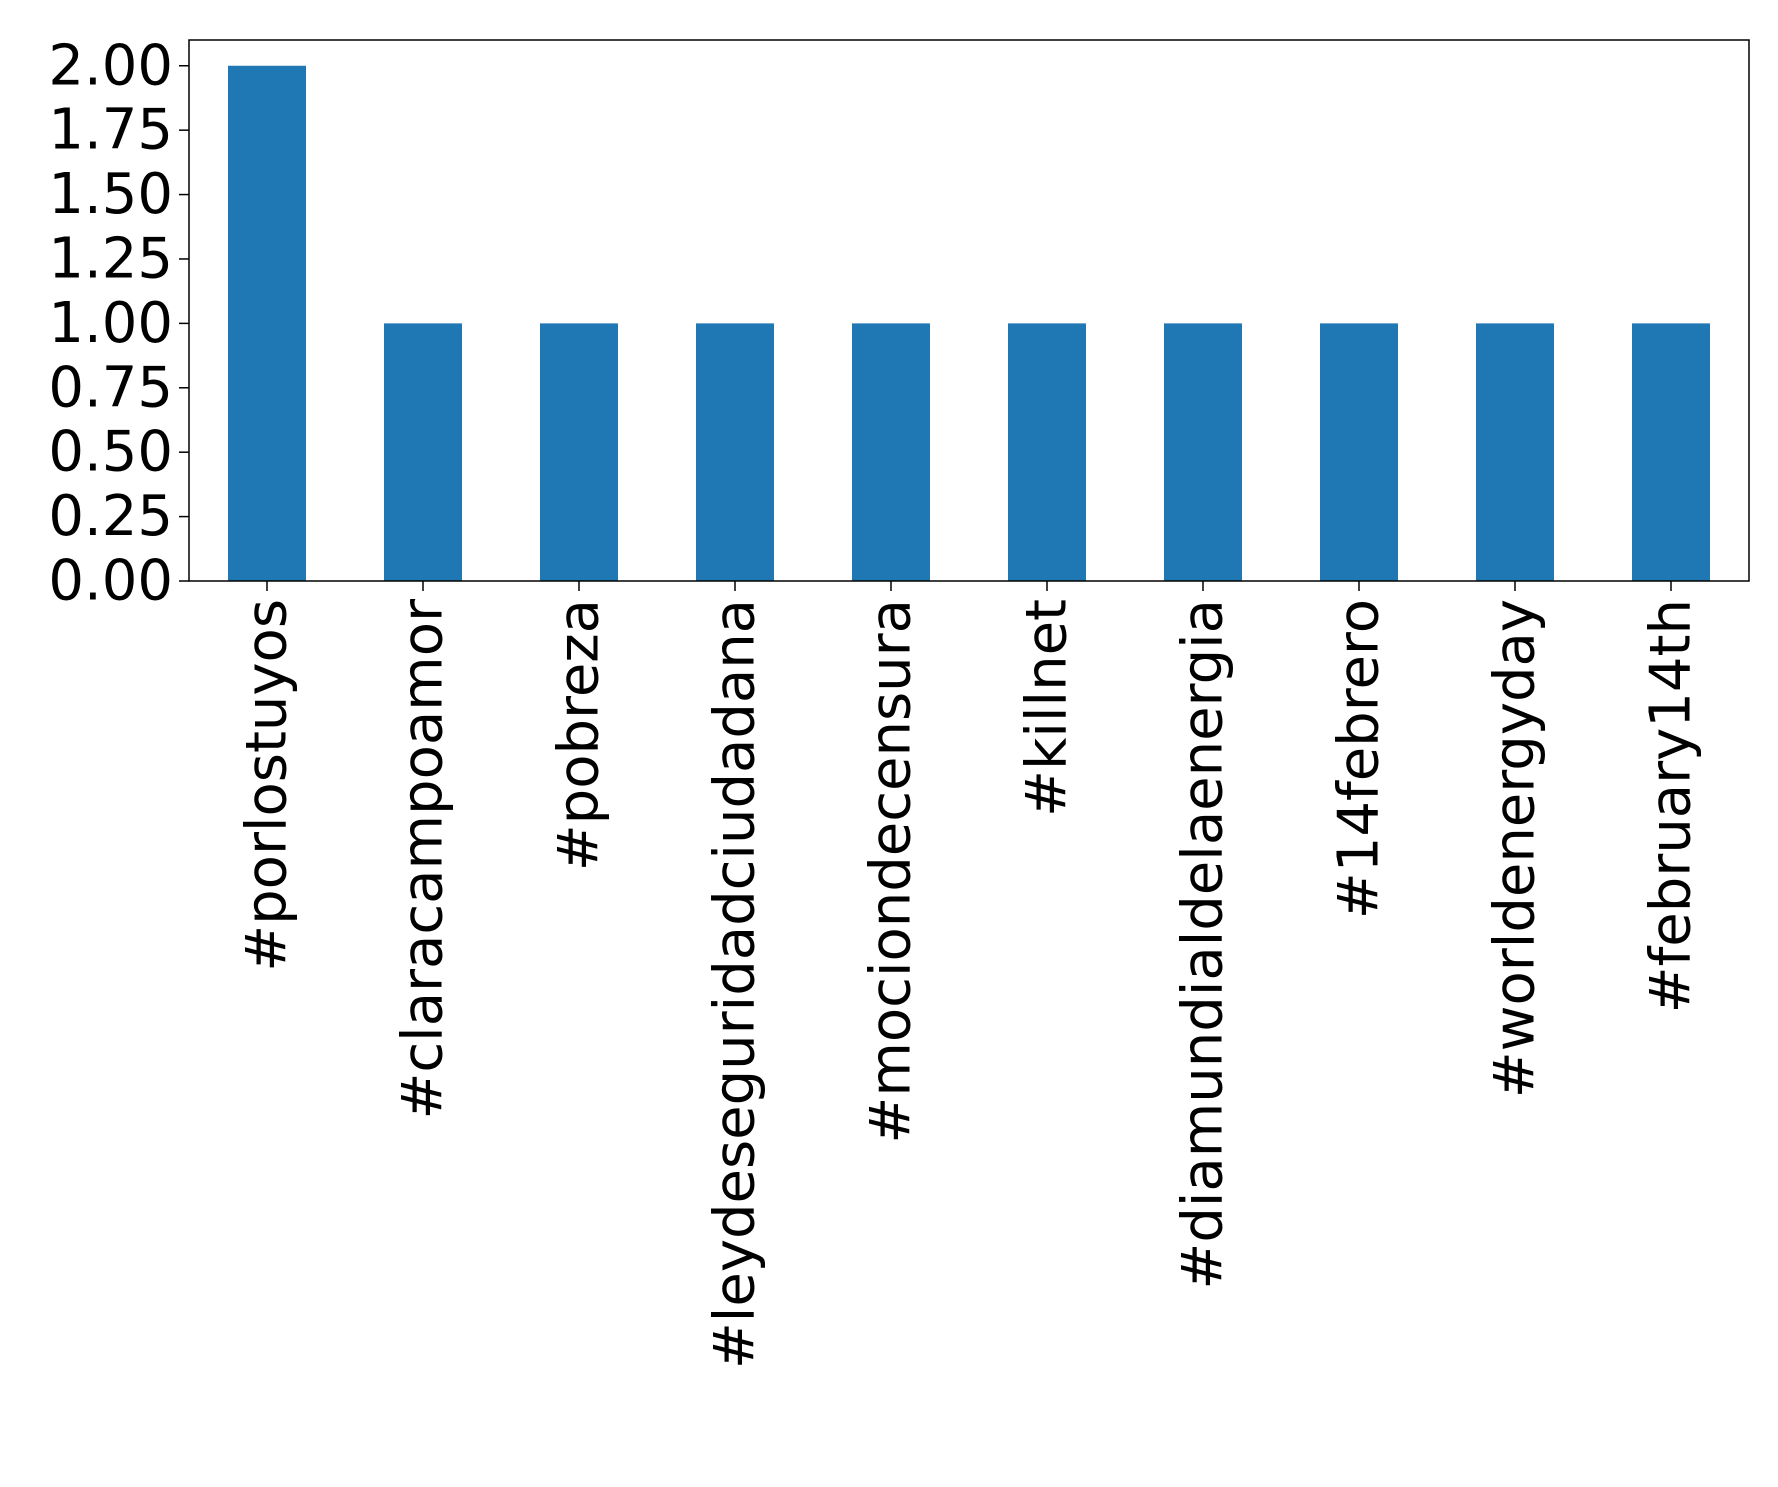 The image size is (1778, 1487). I want to click on y-tick-label: 1.25, so click(110, 258).